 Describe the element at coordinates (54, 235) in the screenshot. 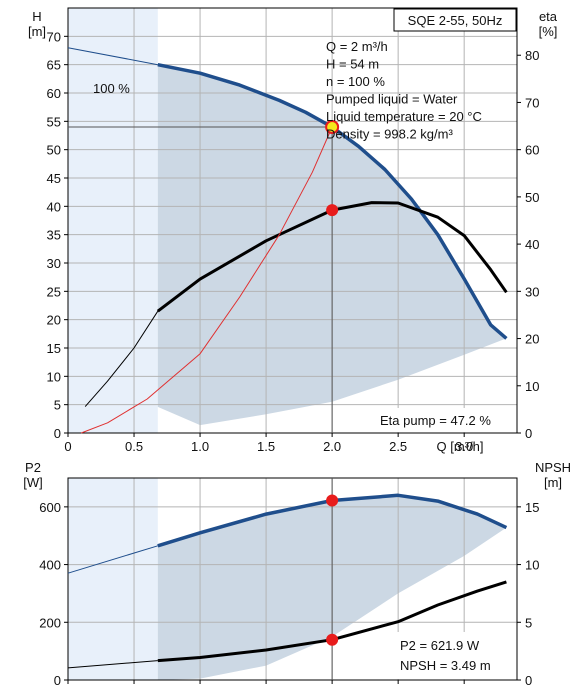

I see `y-left-tick-label: 35` at that location.